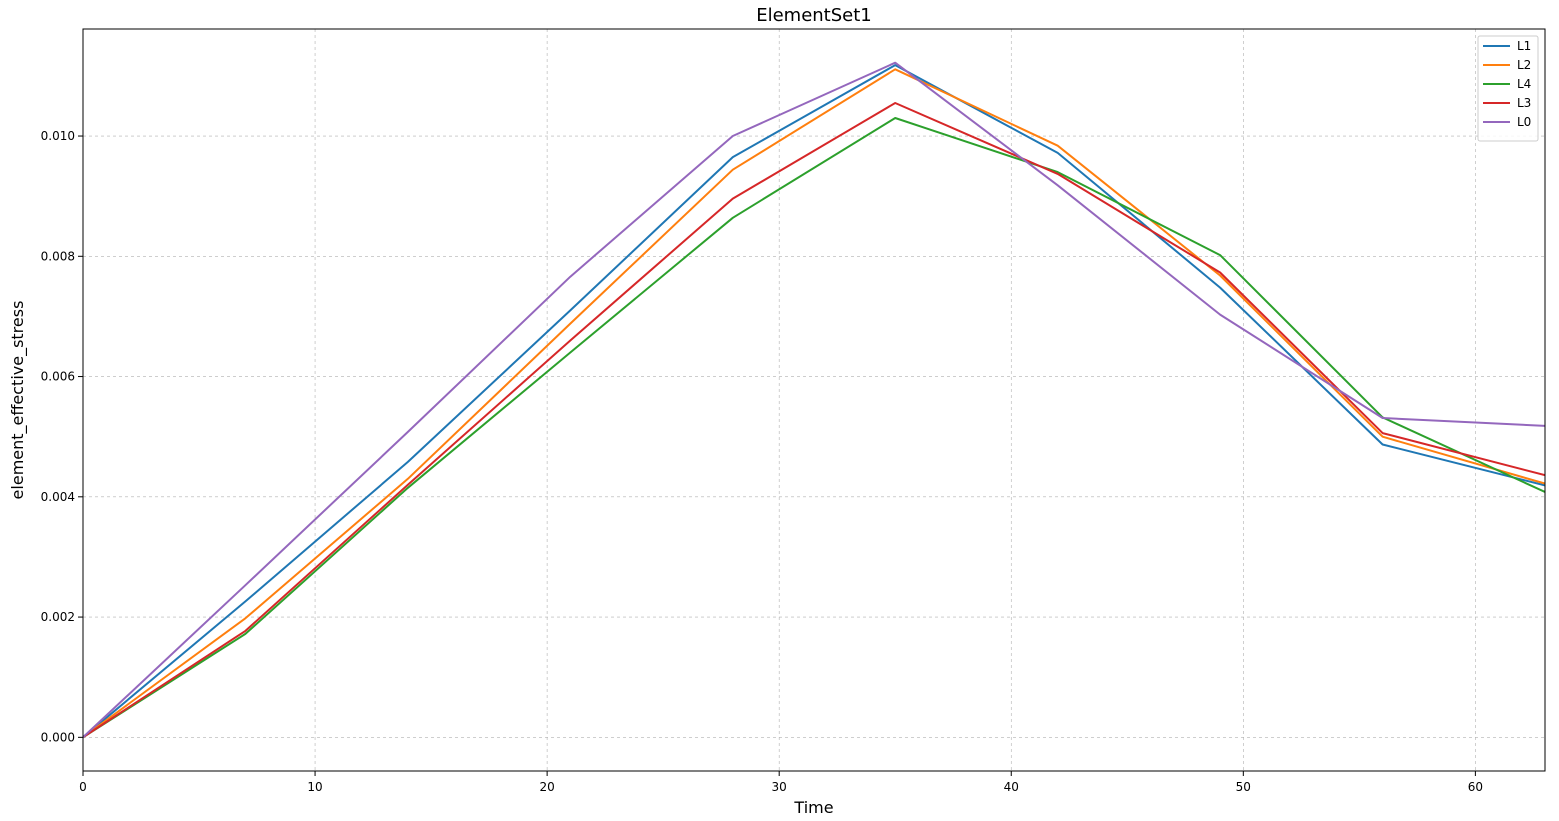 This screenshot has height=821, width=1559. I want to click on x-tick-label: 50, so click(1243, 787).